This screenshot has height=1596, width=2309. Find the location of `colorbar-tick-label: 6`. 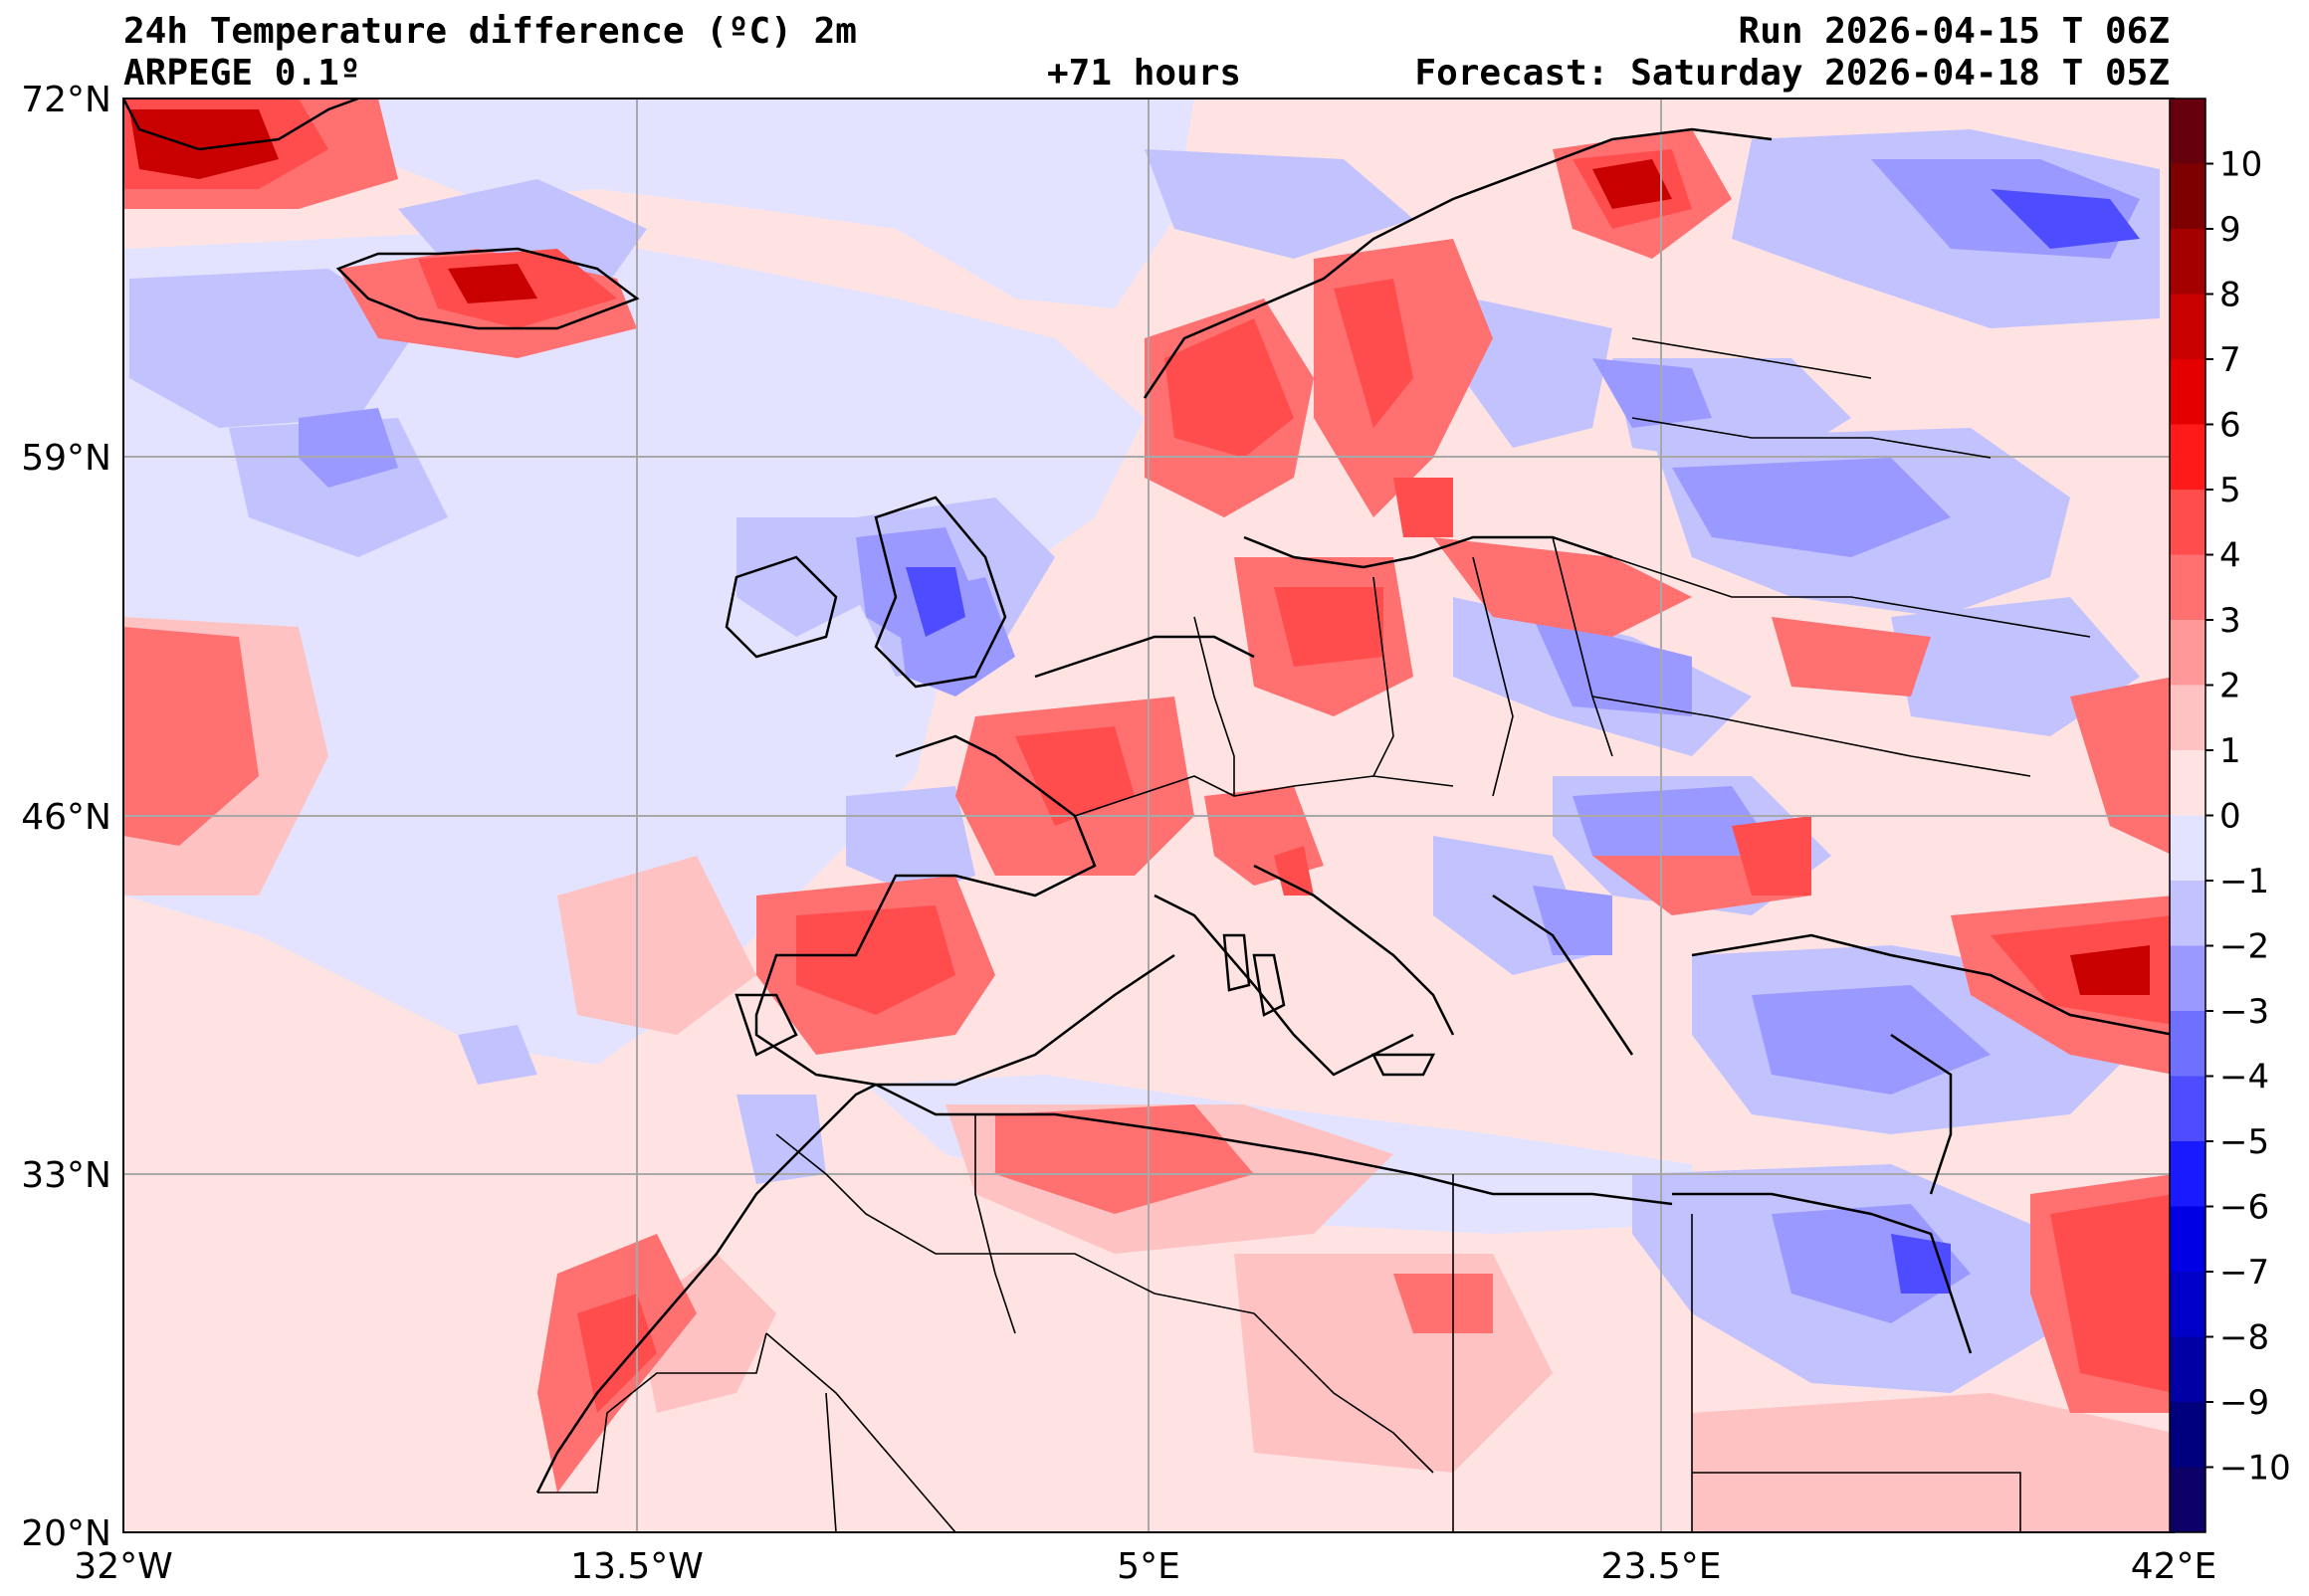

colorbar-tick-label: 6 is located at coordinates (2230, 426).